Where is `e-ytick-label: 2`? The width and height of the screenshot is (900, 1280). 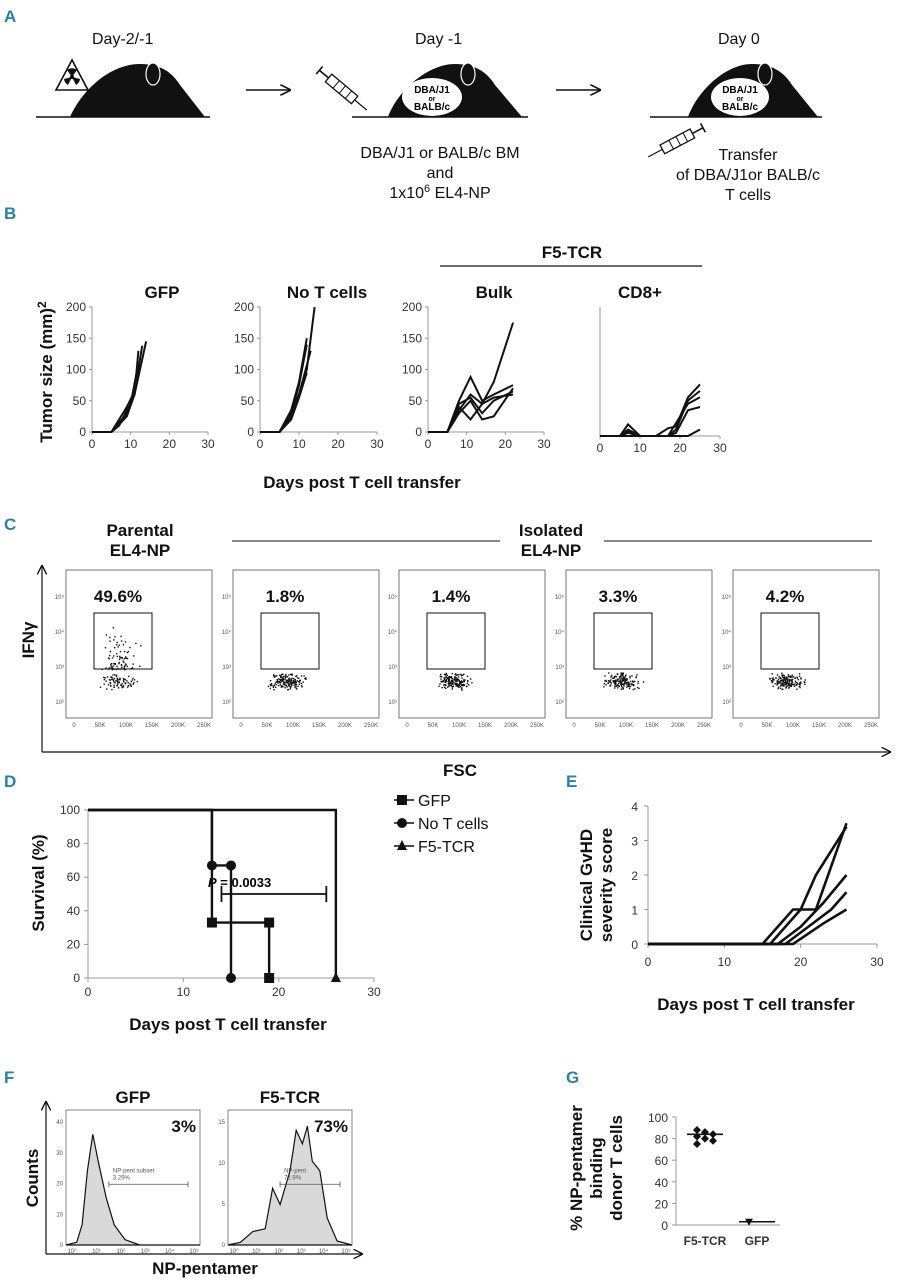 e-ytick-label: 2 is located at coordinates (634, 876).